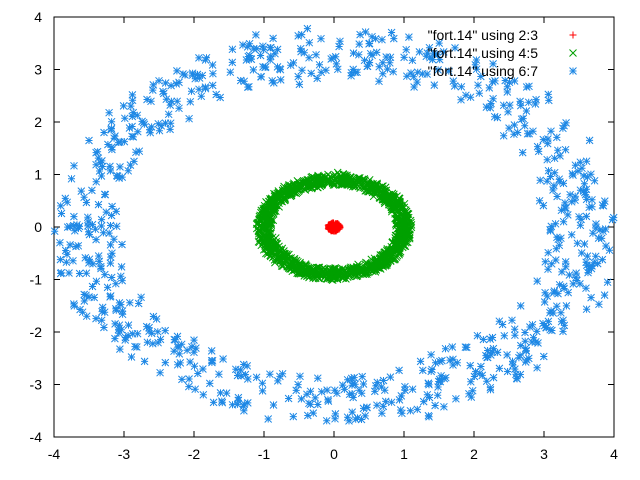  What do you see at coordinates (38, 70) in the screenshot?
I see `y-tick-label: 3` at bounding box center [38, 70].